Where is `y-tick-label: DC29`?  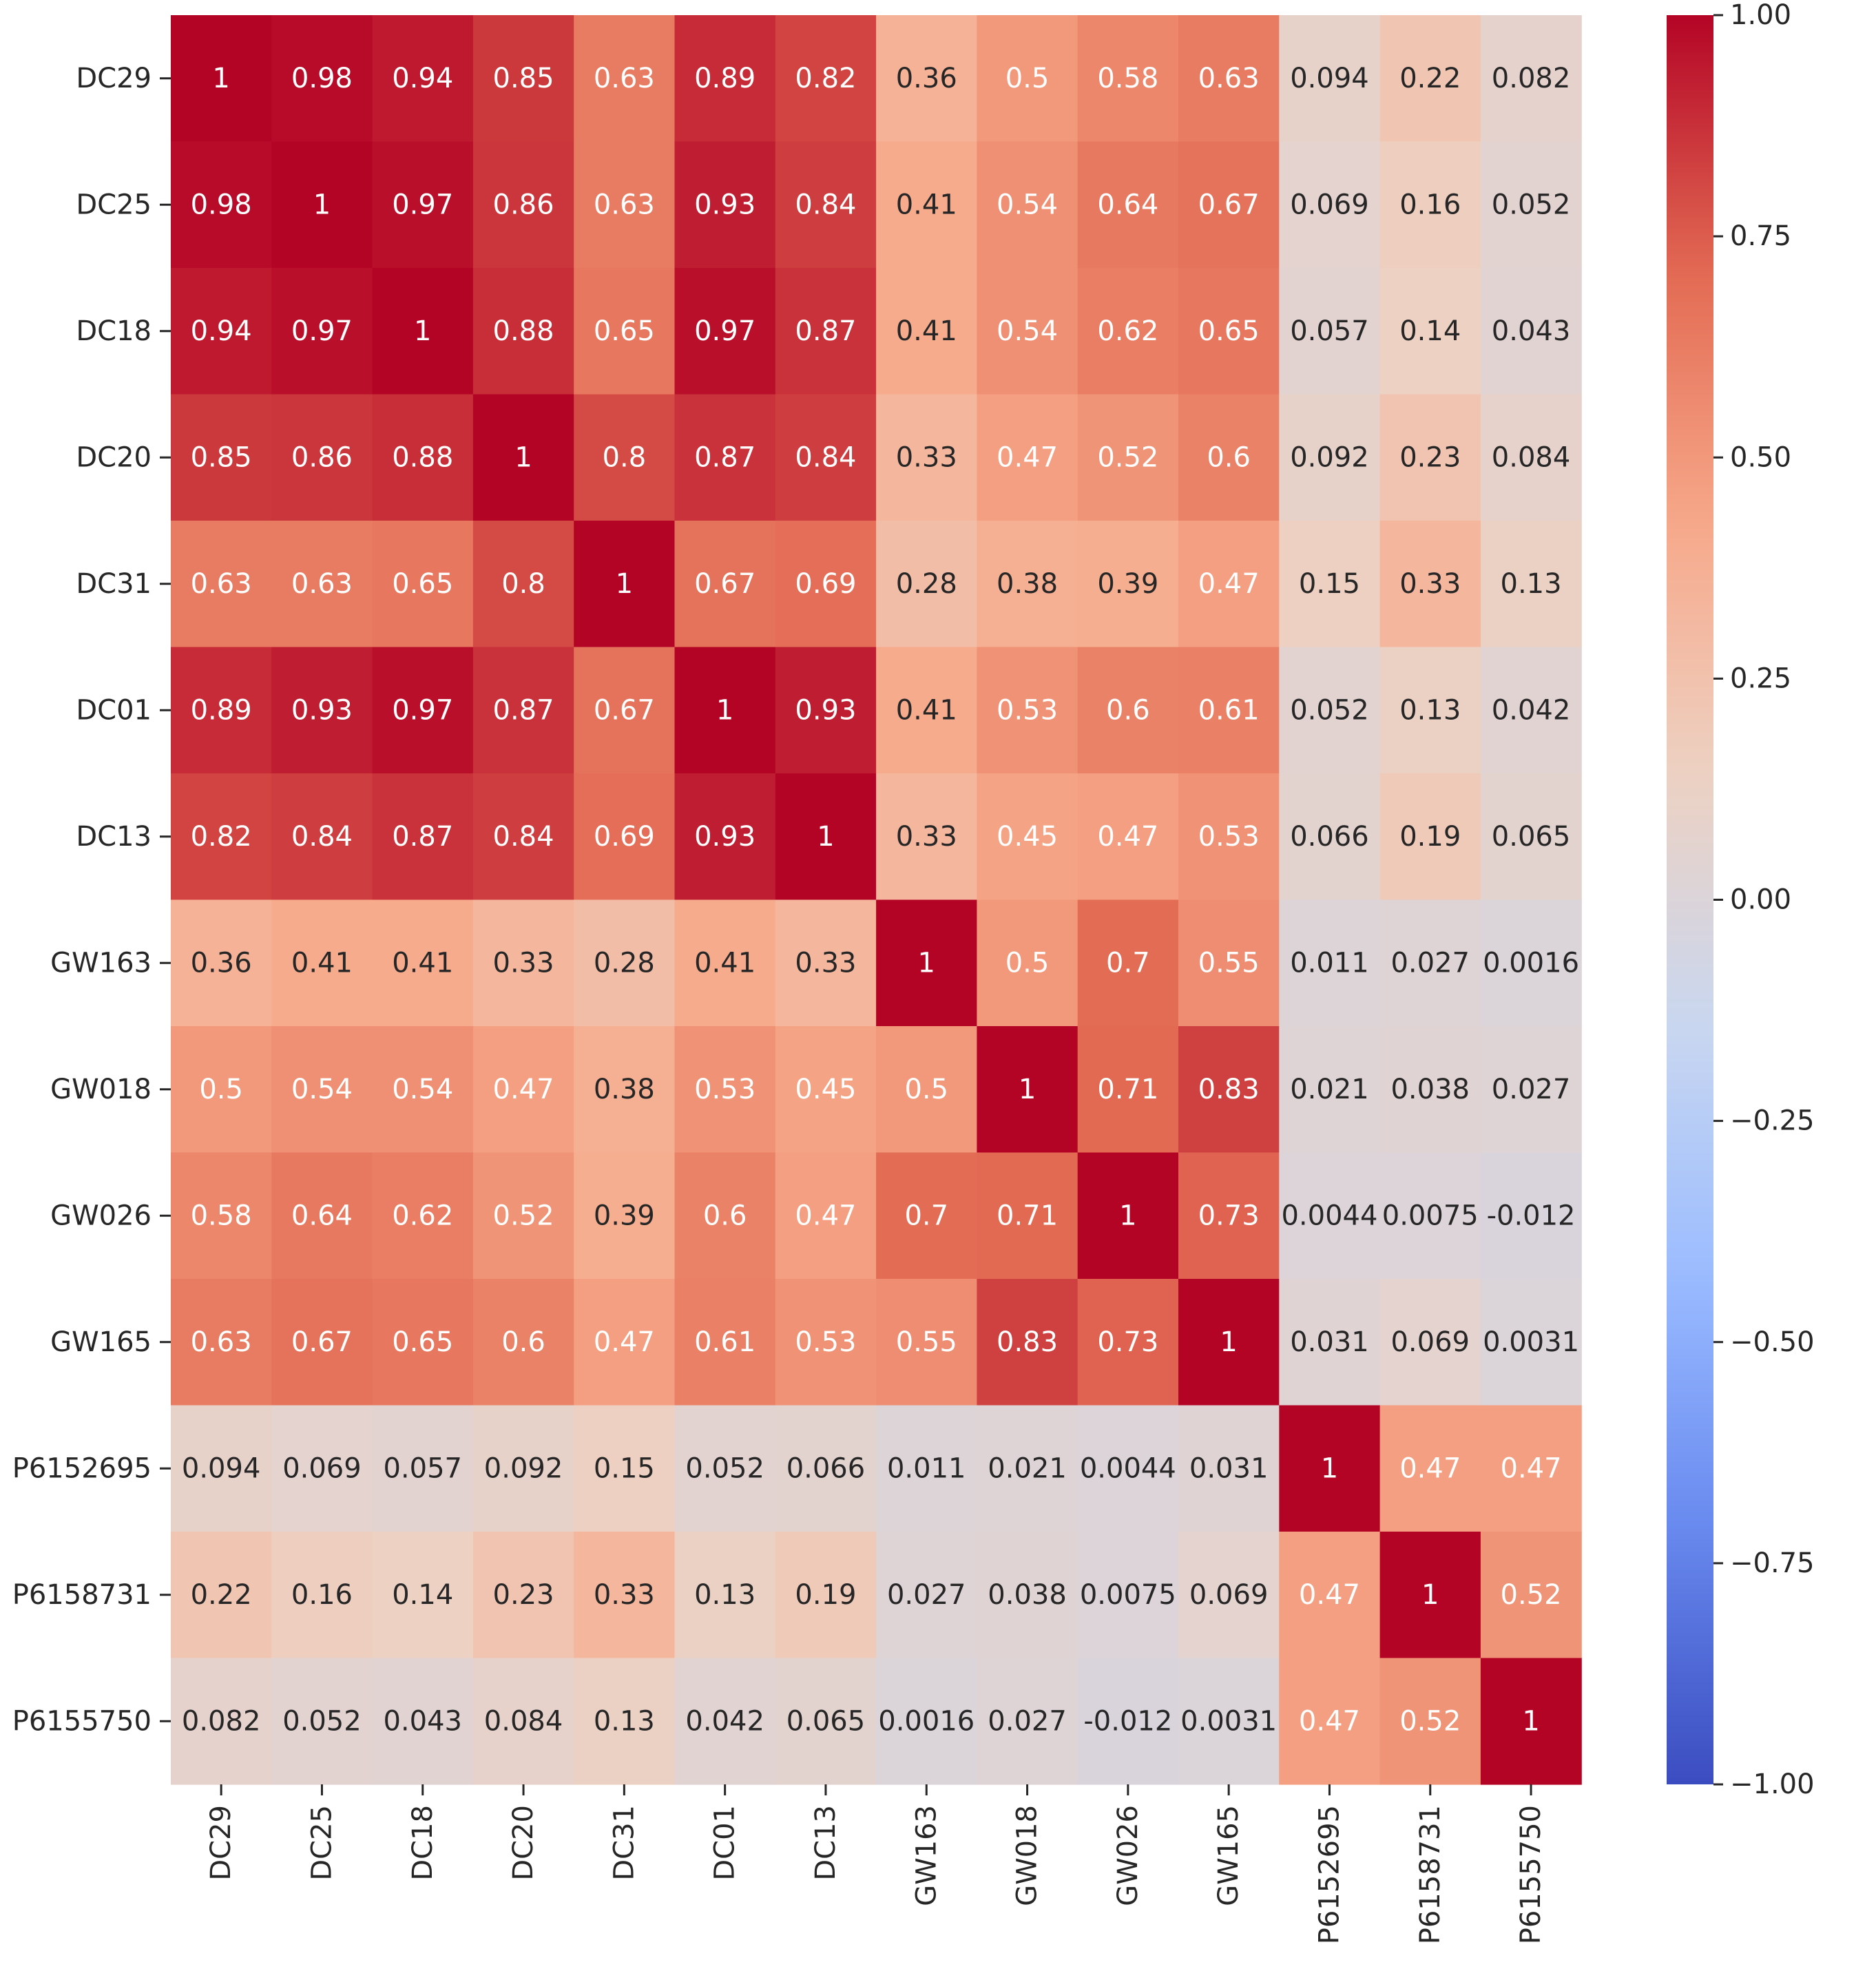 y-tick-label: DC29 is located at coordinates (114, 78).